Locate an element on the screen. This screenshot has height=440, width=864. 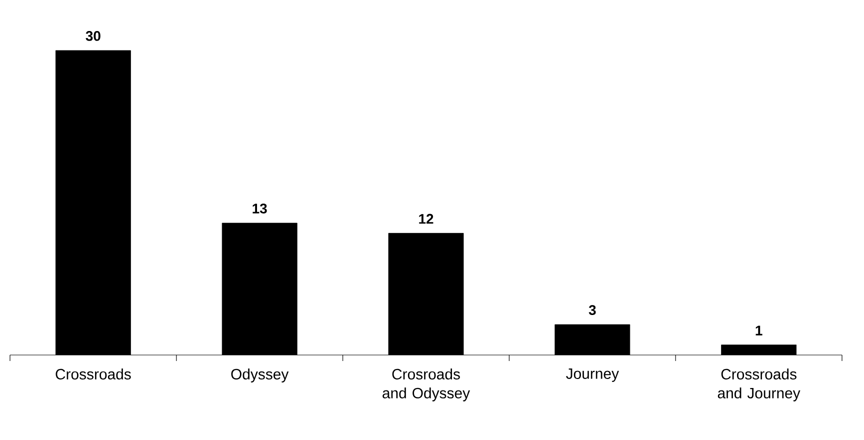
x-tick-label: Odyssey is located at coordinates (260, 375).